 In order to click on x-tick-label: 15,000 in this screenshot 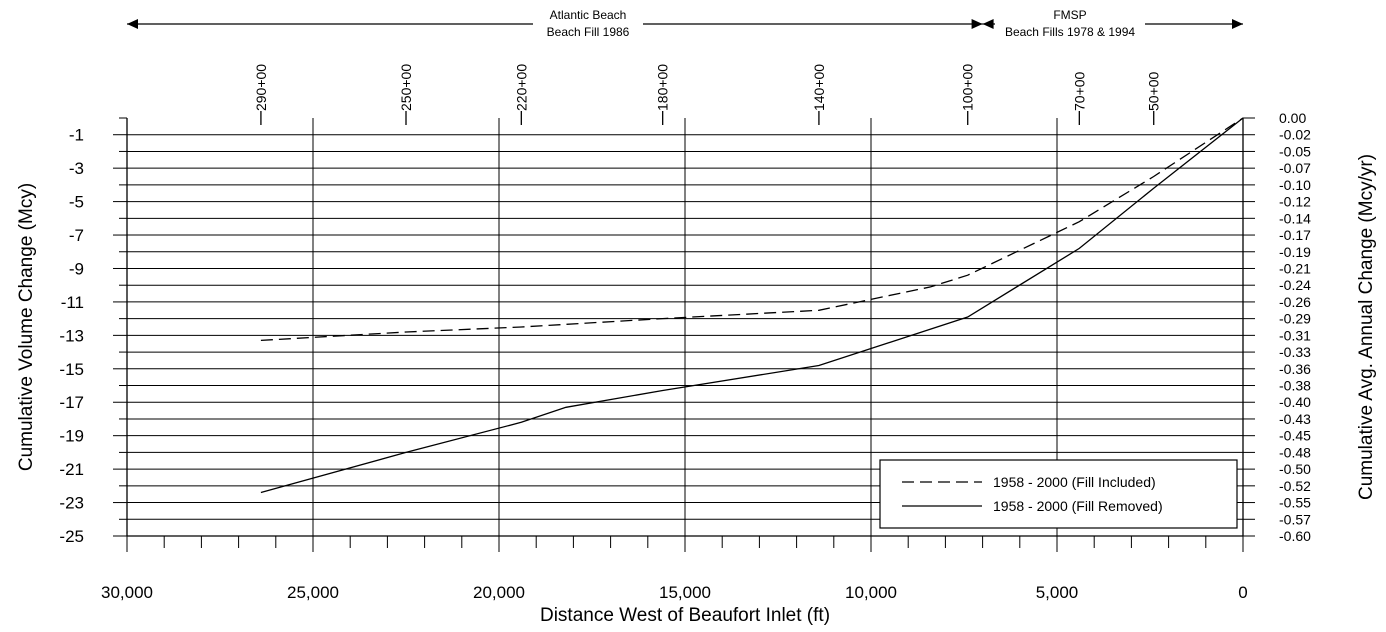, I will do `click(685, 592)`.